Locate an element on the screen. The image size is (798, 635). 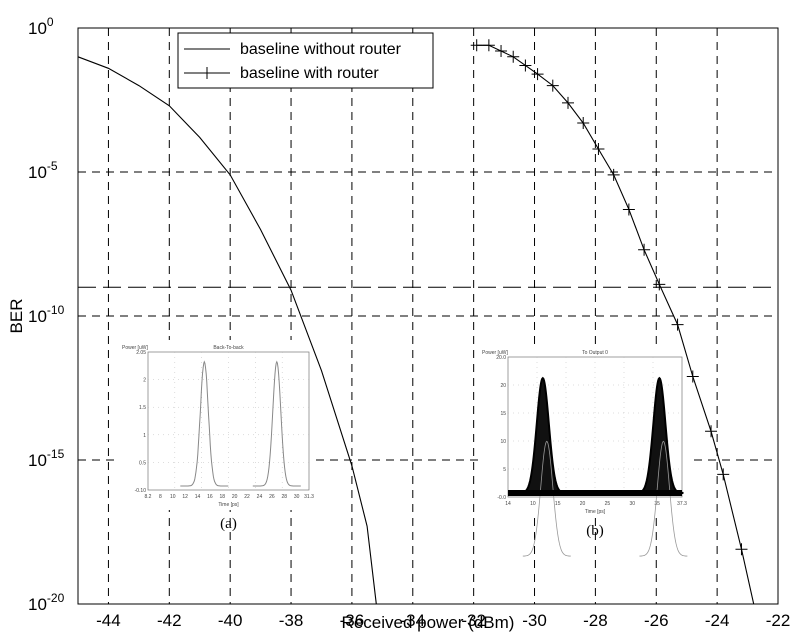
inset-x-tick: 22 is located at coordinates (247, 497).